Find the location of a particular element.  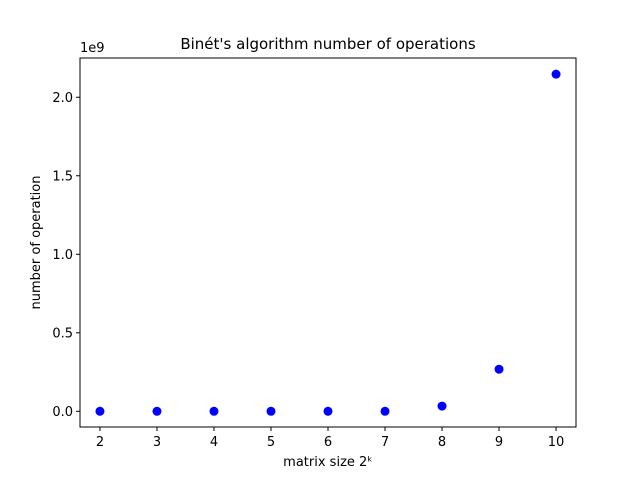

x-tick-label: 2 is located at coordinates (100, 442).